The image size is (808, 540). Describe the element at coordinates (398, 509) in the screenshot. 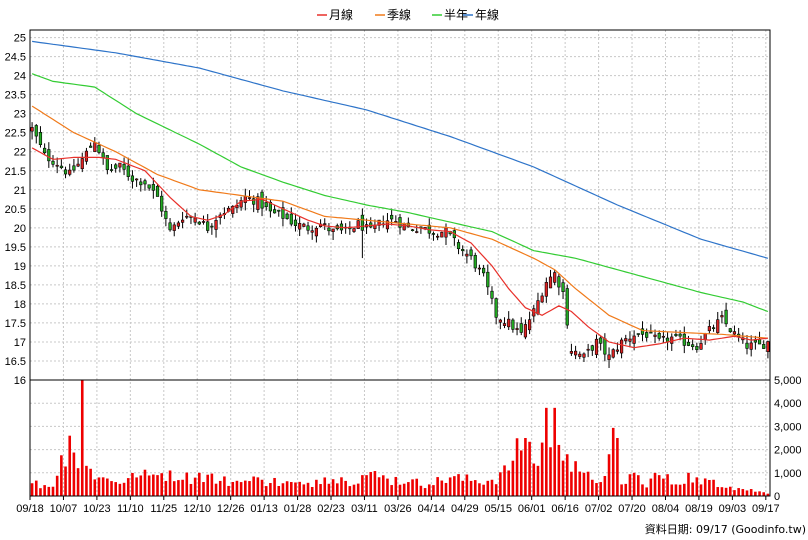

I see `x-tick-label: 03/26` at that location.